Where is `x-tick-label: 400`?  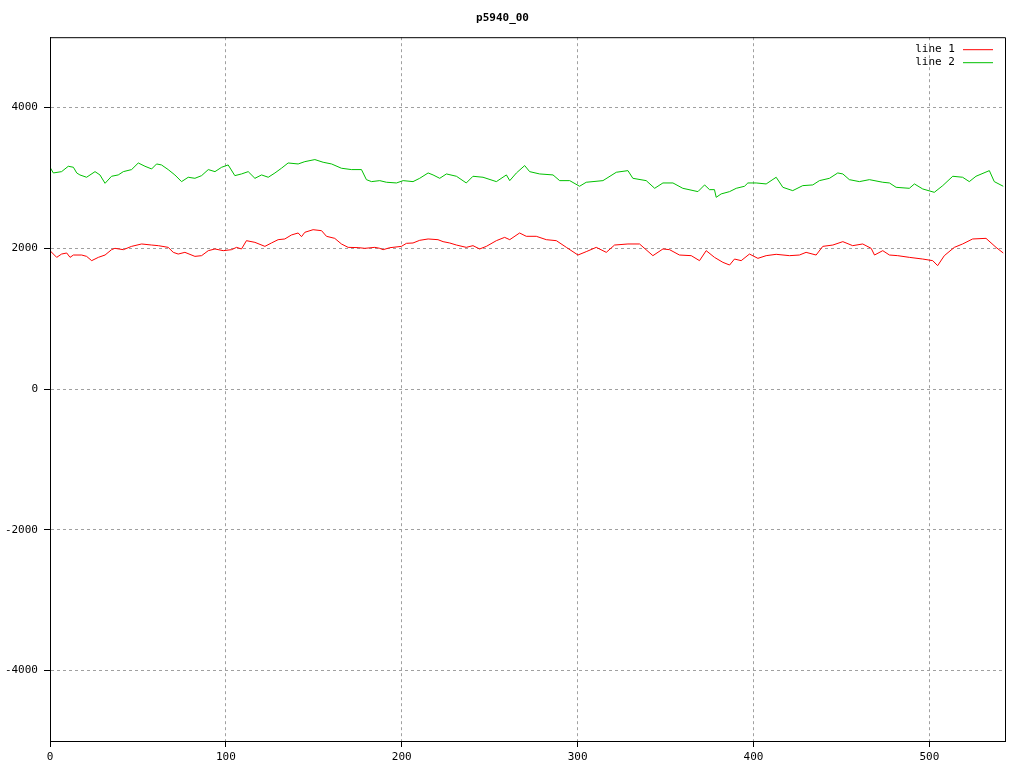 x-tick-label: 400 is located at coordinates (753, 757).